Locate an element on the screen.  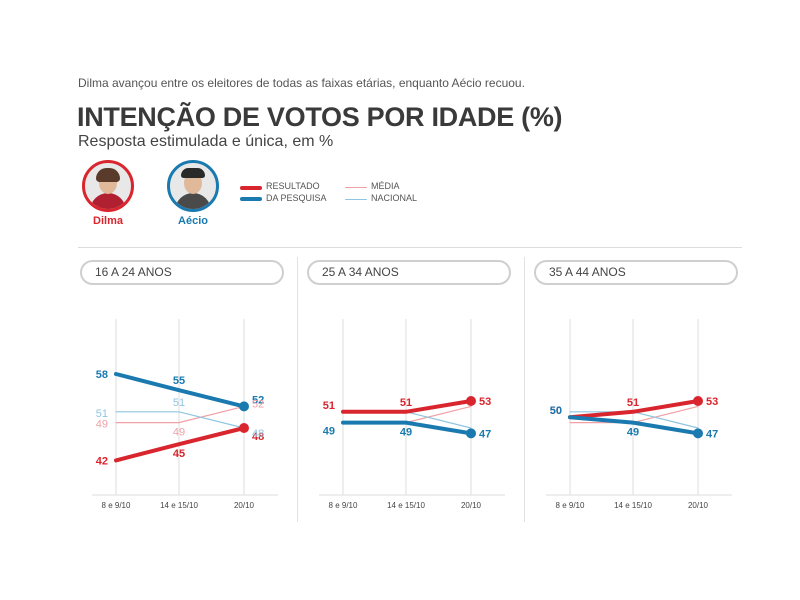
legend-result-line1: RESULTADO is located at coordinates (293, 186).